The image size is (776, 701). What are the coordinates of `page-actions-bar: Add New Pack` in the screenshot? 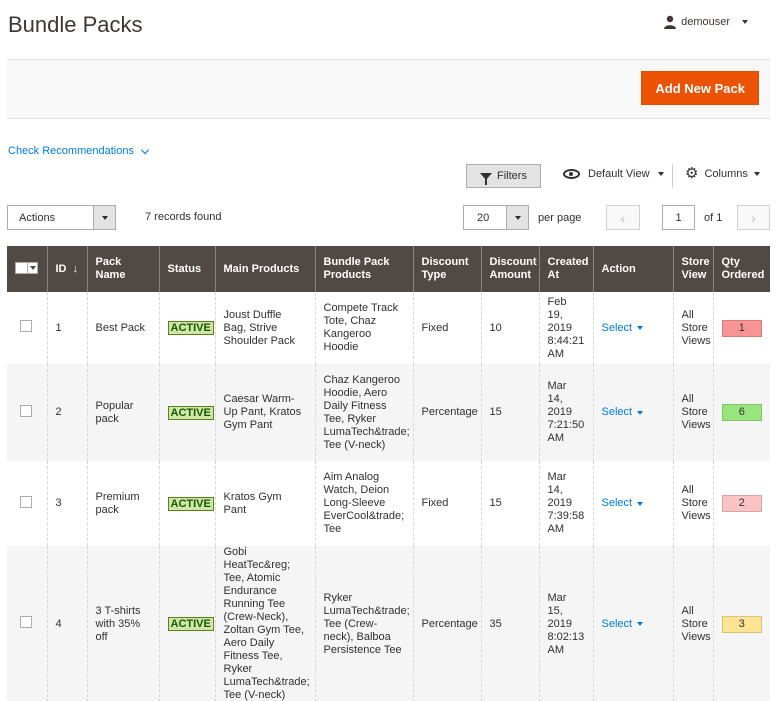 It's located at (388, 89).